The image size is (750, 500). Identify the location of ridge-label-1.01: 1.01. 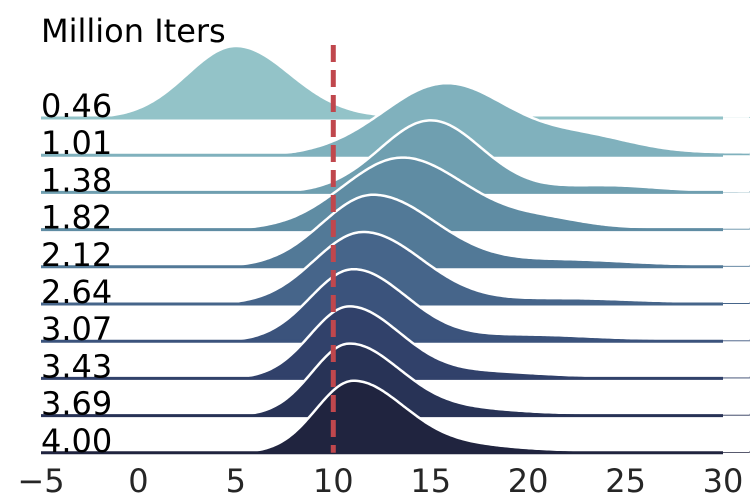
(76, 143).